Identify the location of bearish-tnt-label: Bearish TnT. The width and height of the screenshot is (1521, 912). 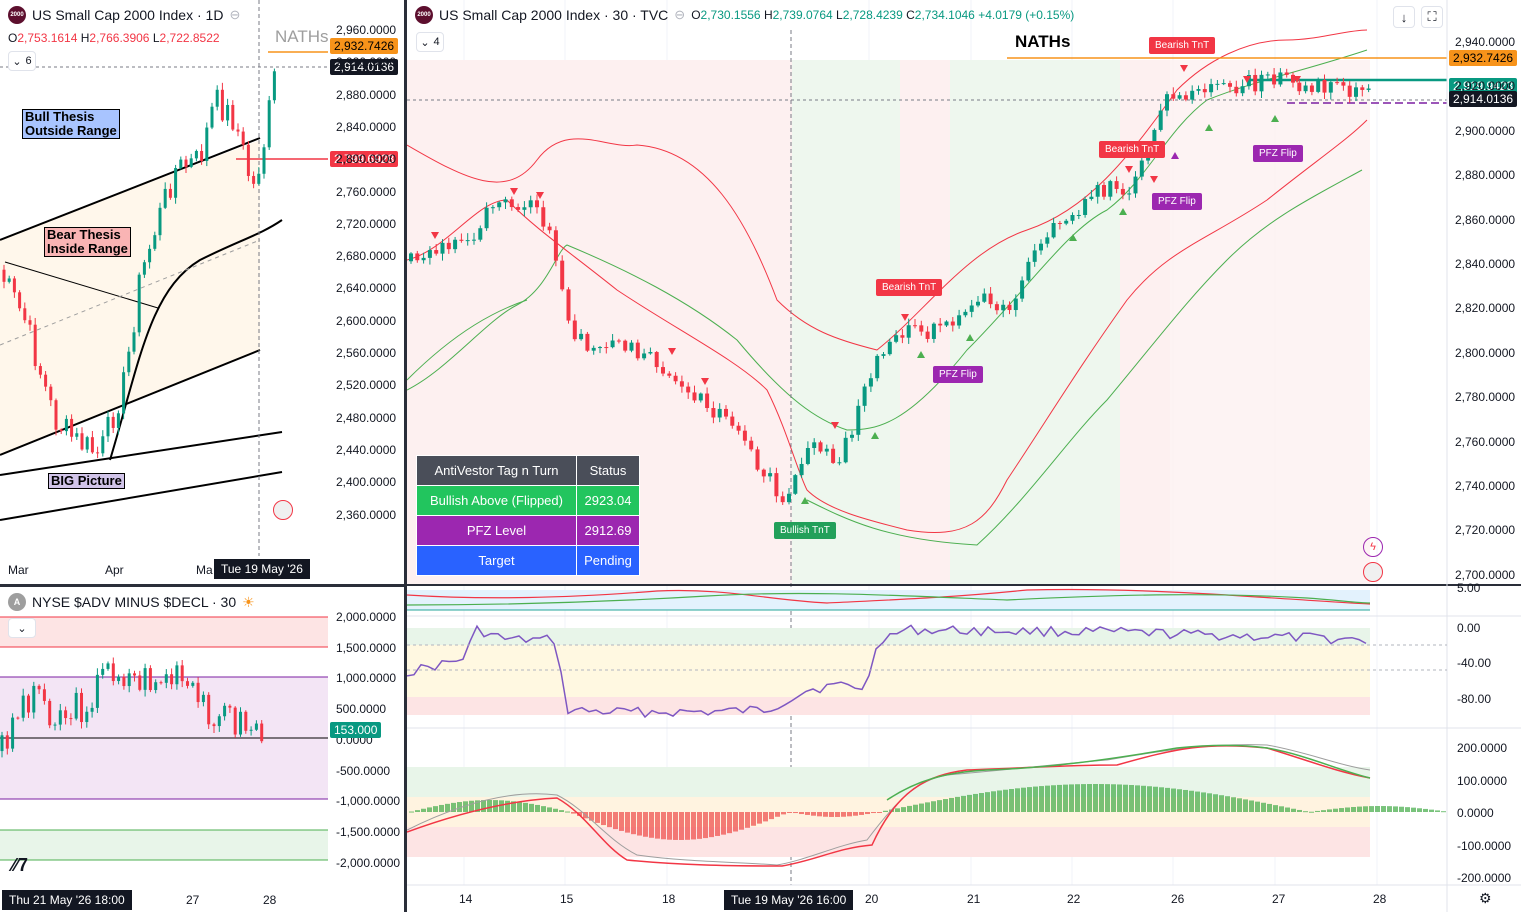
(1132, 149).